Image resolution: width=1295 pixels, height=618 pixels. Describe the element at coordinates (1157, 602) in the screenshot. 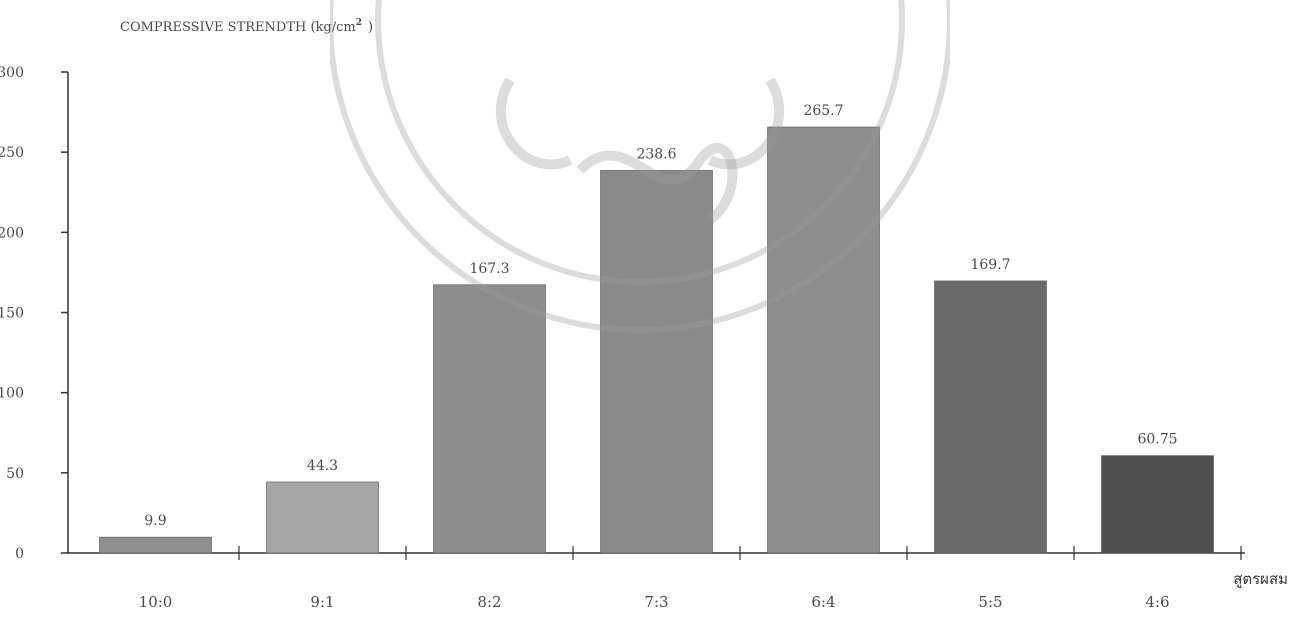

I see `x-tick-label: 4:6` at that location.